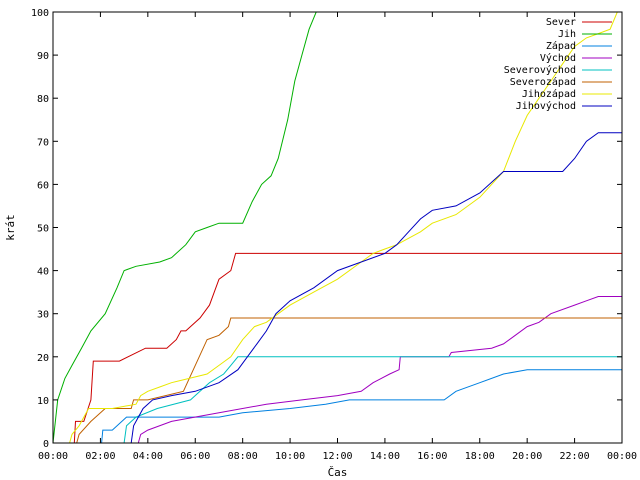  I want to click on x-tick-label: 16:00, so click(432, 456).